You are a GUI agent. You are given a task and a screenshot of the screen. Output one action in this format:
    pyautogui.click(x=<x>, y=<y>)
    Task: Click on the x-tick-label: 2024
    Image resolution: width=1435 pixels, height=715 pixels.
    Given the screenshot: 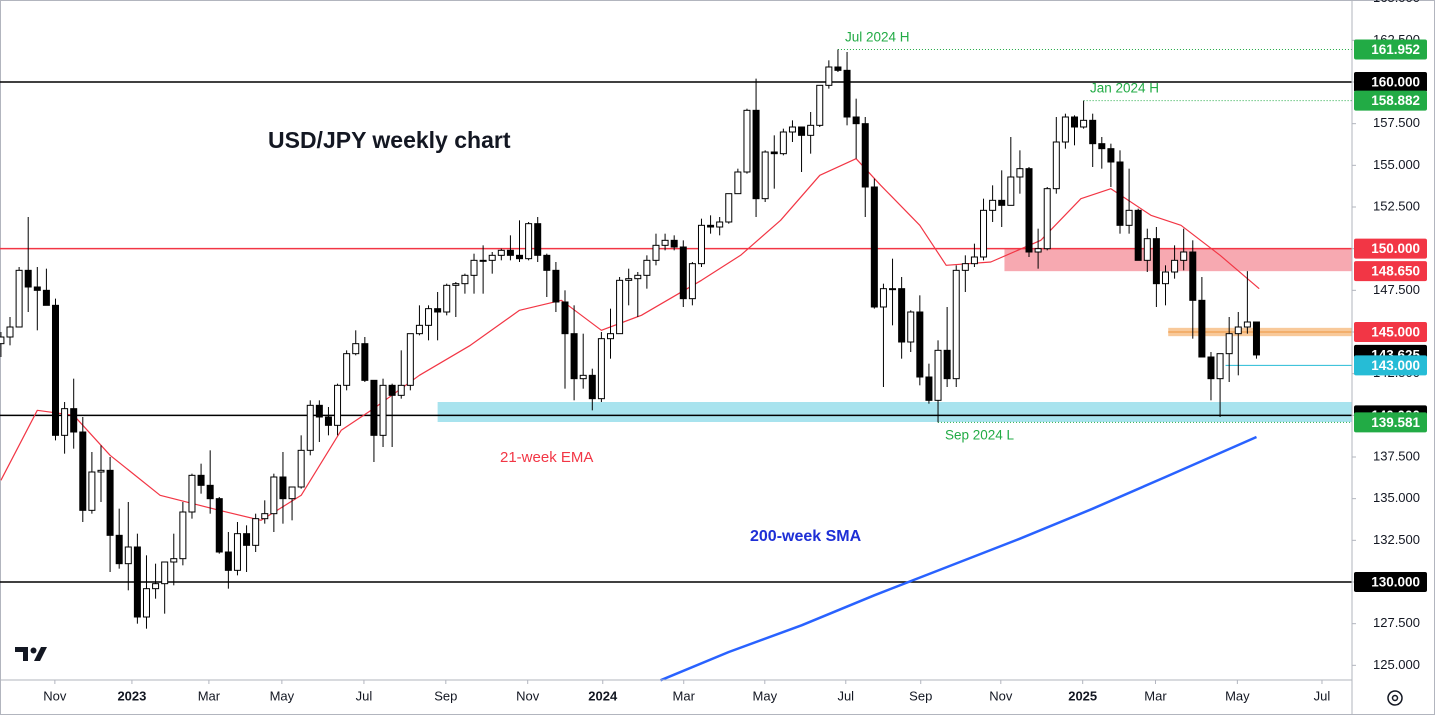 What is the action you would take?
    pyautogui.click(x=603, y=695)
    